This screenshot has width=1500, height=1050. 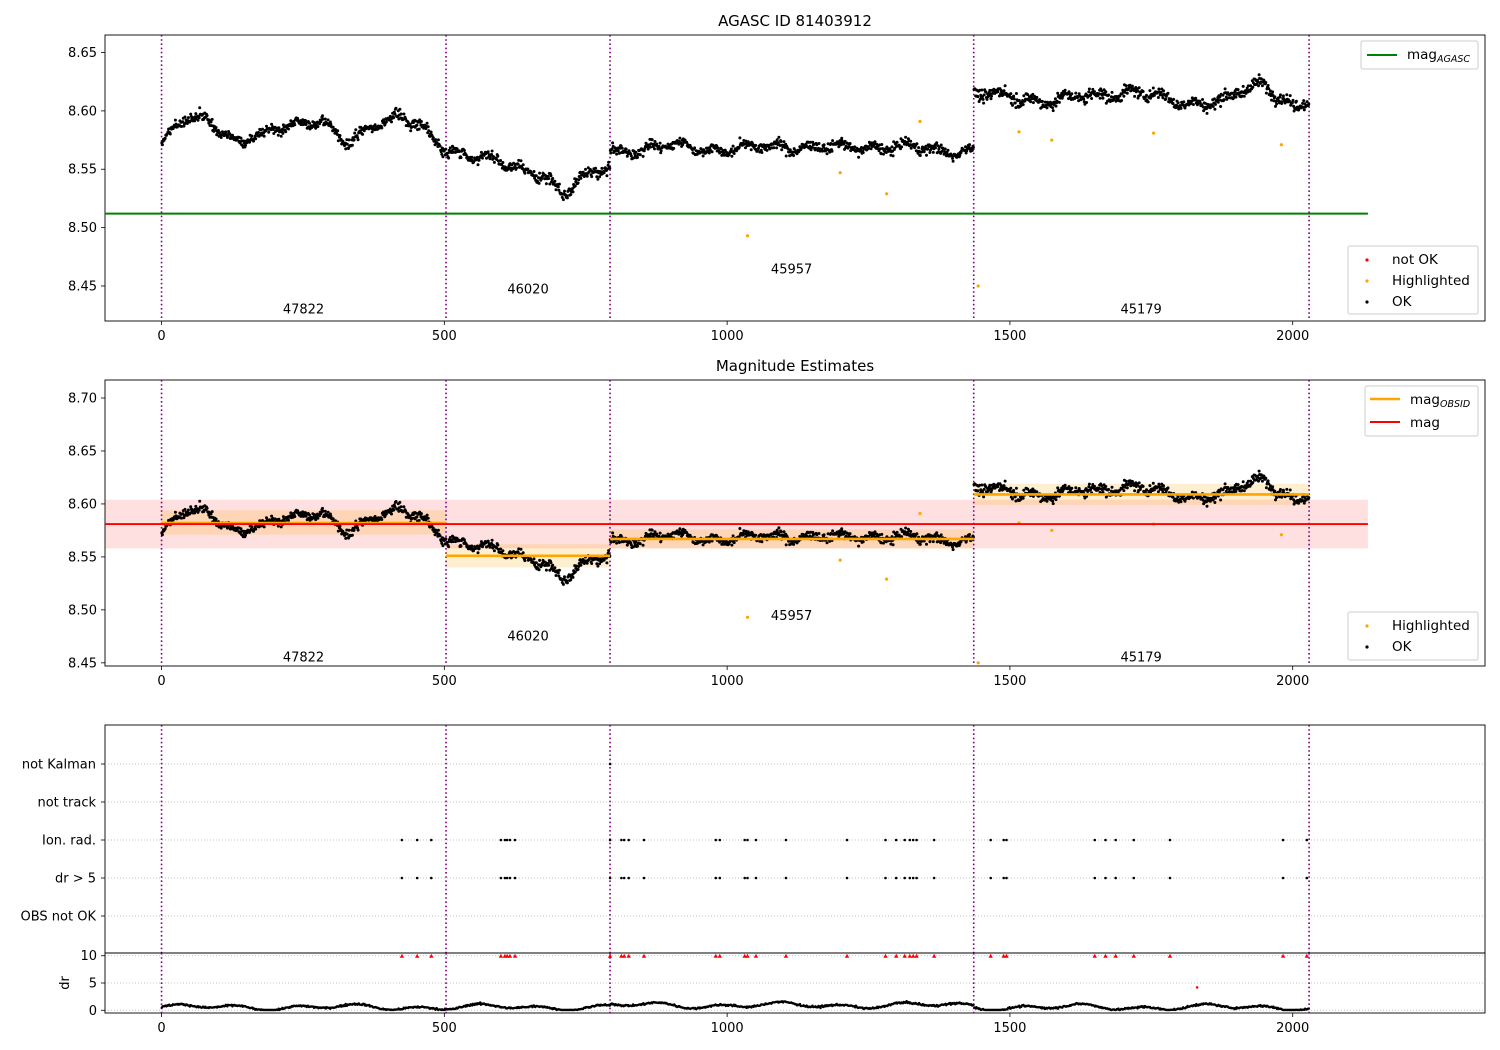 I want to click on y-tick-label: 8.45, so click(x=82, y=663).